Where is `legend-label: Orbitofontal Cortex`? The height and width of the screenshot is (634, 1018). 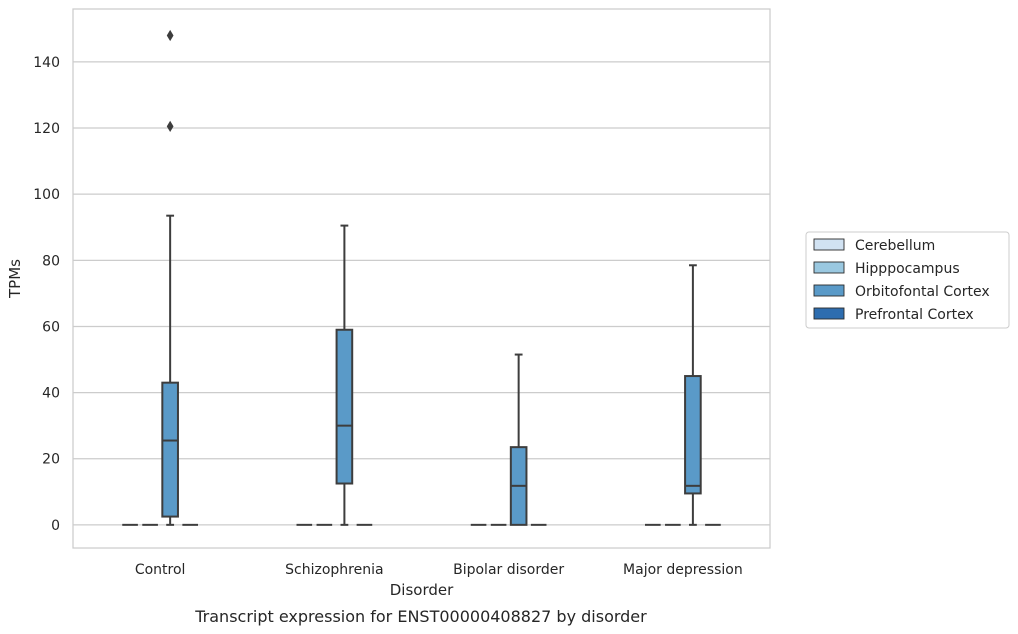 legend-label: Orbitofontal Cortex is located at coordinates (922, 292).